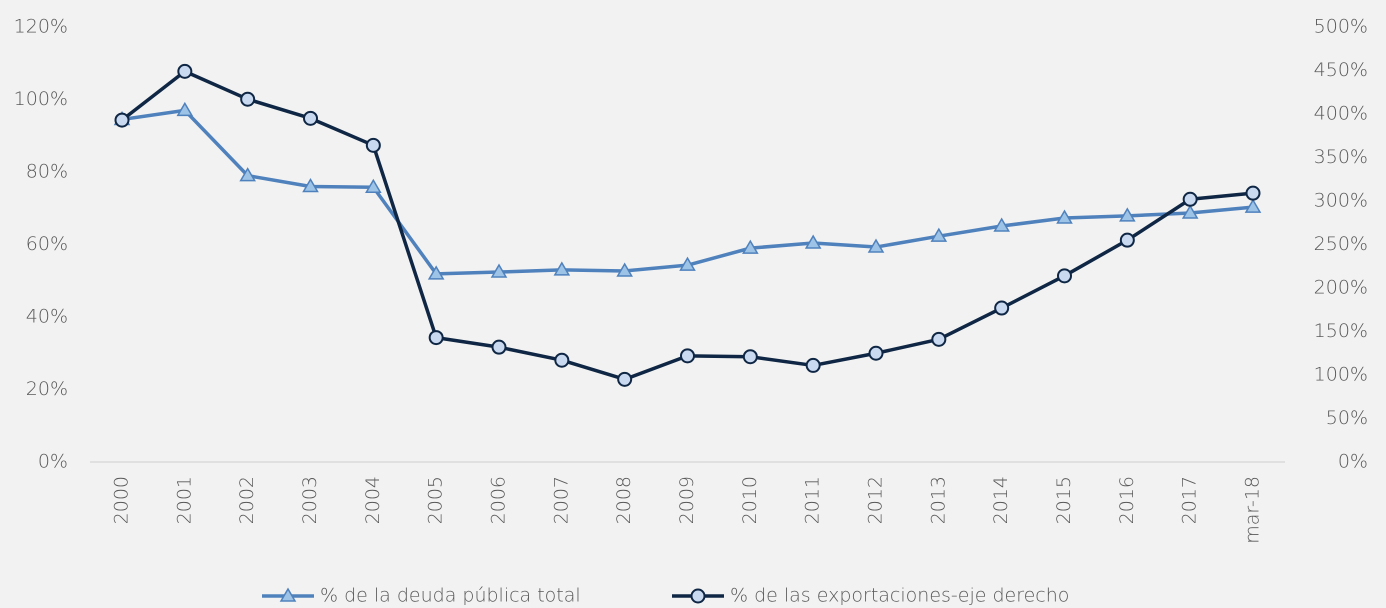  I want to click on x-tick-label: 2007, so click(561, 500).